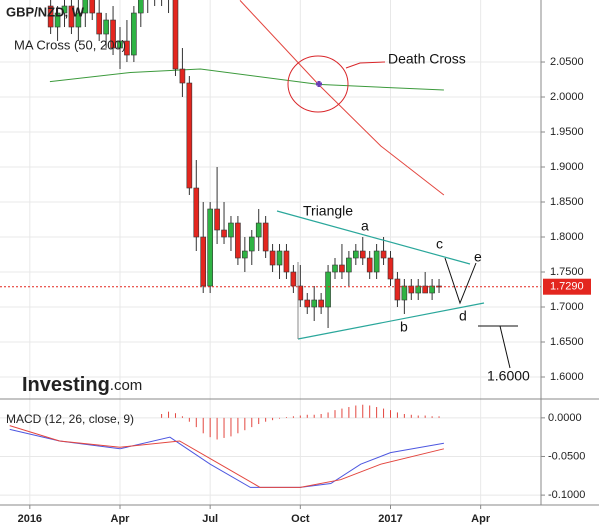  I want to click on watermark-brand: Investing, so click(66, 385).